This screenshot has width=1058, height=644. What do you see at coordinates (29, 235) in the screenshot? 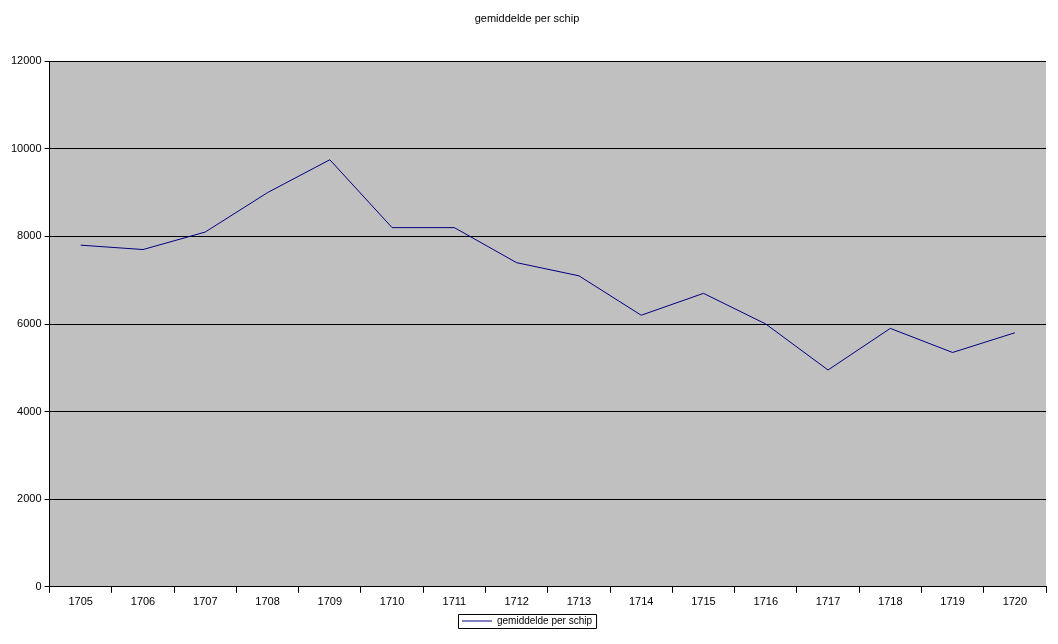
I see `y-tick-label: 8000` at bounding box center [29, 235].